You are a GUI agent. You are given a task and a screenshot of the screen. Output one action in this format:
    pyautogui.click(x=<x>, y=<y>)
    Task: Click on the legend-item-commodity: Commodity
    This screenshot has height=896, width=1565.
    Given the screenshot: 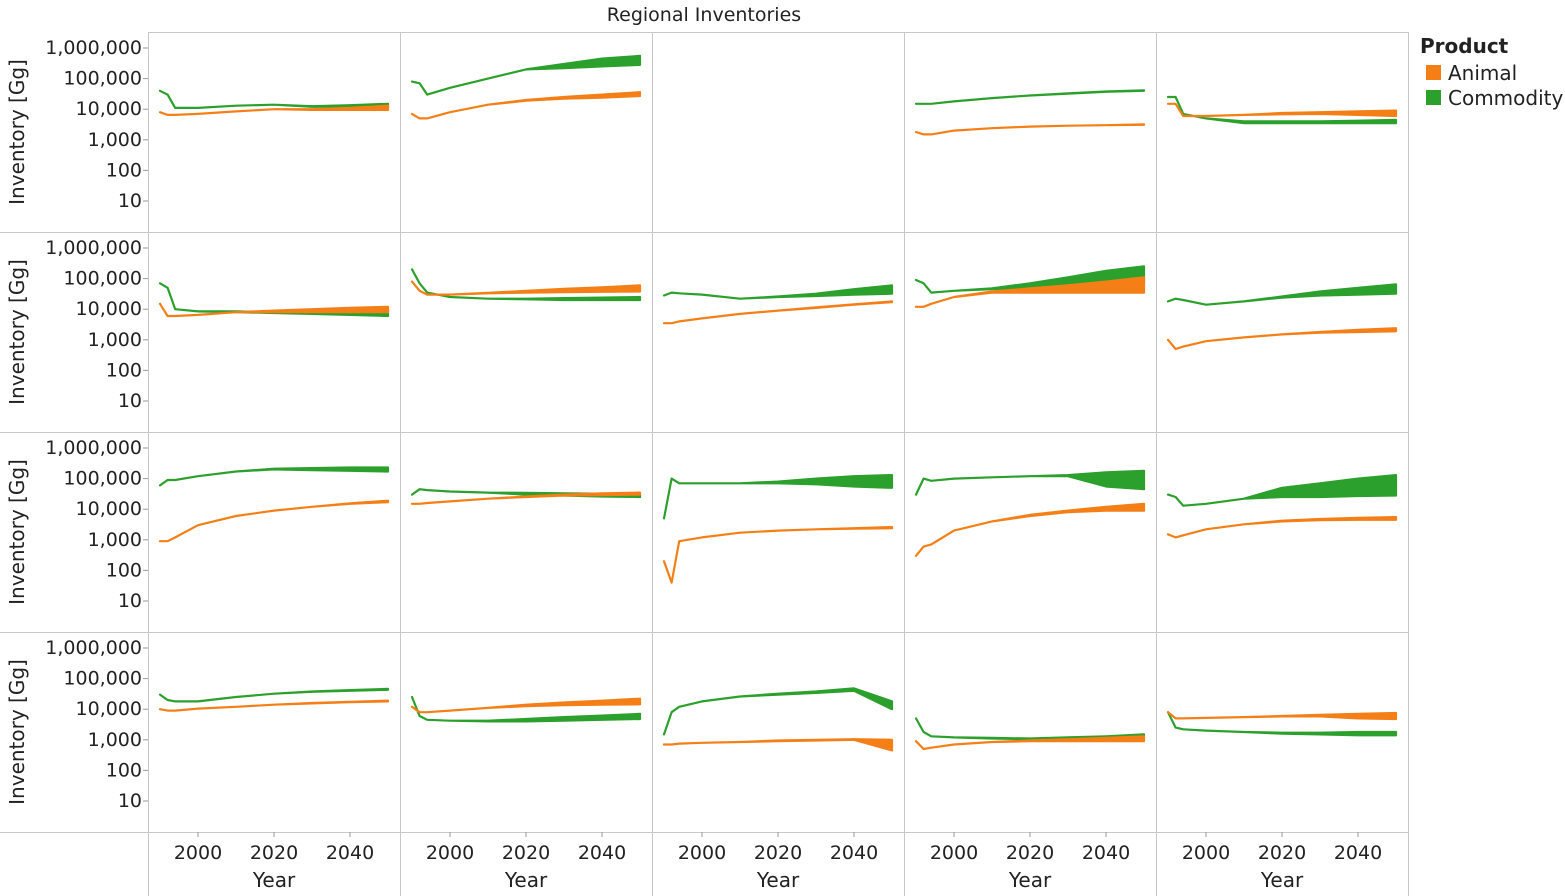 What is the action you would take?
    pyautogui.click(x=1491, y=97)
    